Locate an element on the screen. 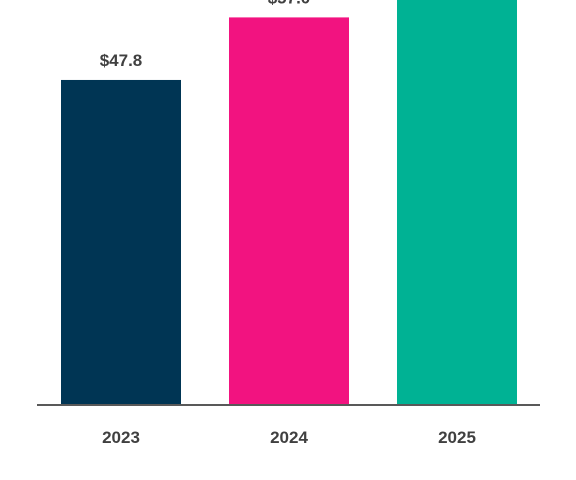 The image size is (576, 480). bar-2023 is located at coordinates (121, 242).